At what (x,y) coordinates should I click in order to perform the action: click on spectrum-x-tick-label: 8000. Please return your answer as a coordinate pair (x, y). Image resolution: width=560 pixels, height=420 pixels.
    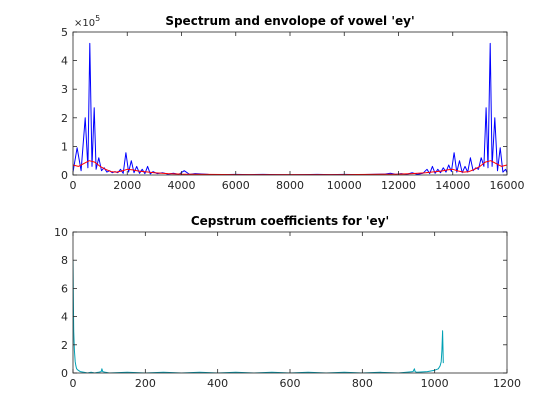
    Looking at the image, I should click on (290, 185).